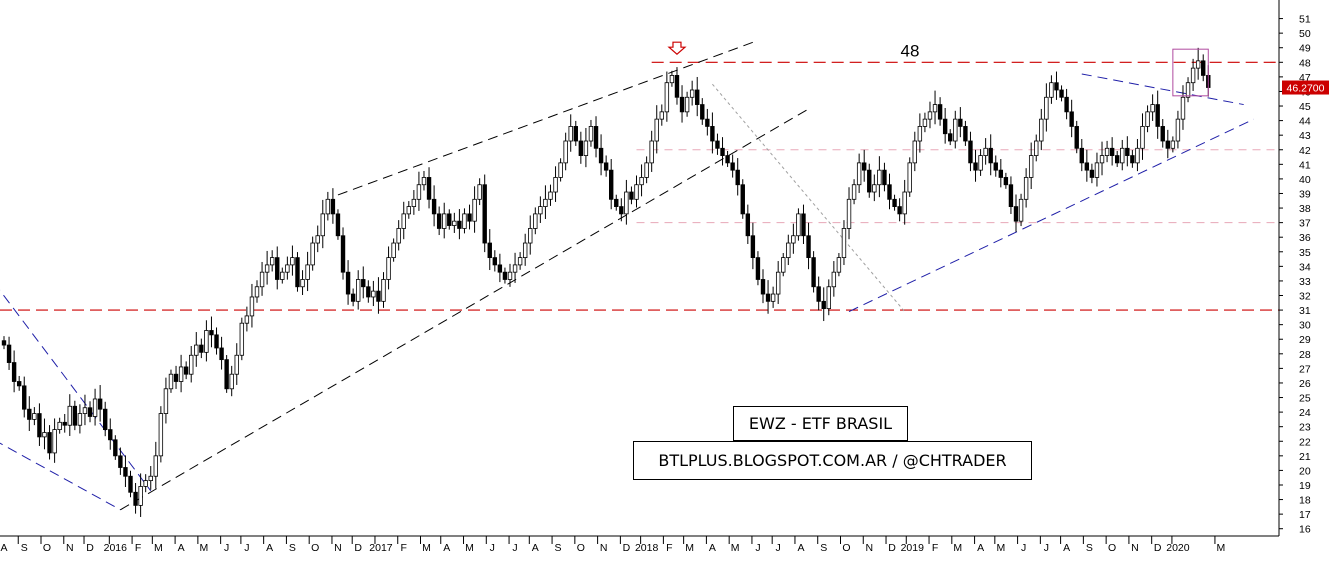  Describe the element at coordinates (1190, 72) in the screenshot. I see `highlight-box` at that location.